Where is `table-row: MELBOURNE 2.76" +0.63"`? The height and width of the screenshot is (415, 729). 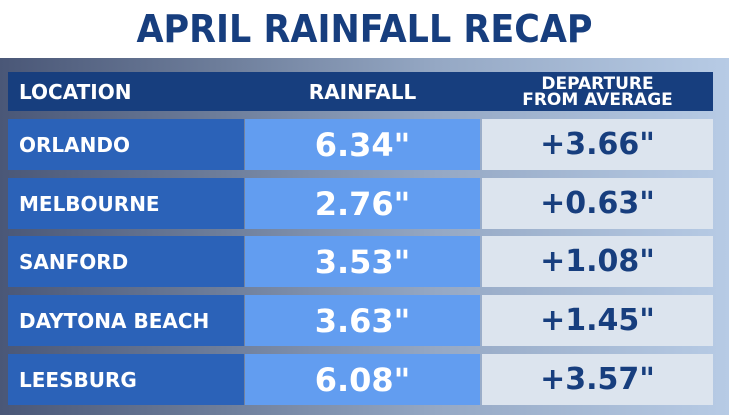
table-row: MELBOURNE 2.76" +0.63" is located at coordinates (360, 203).